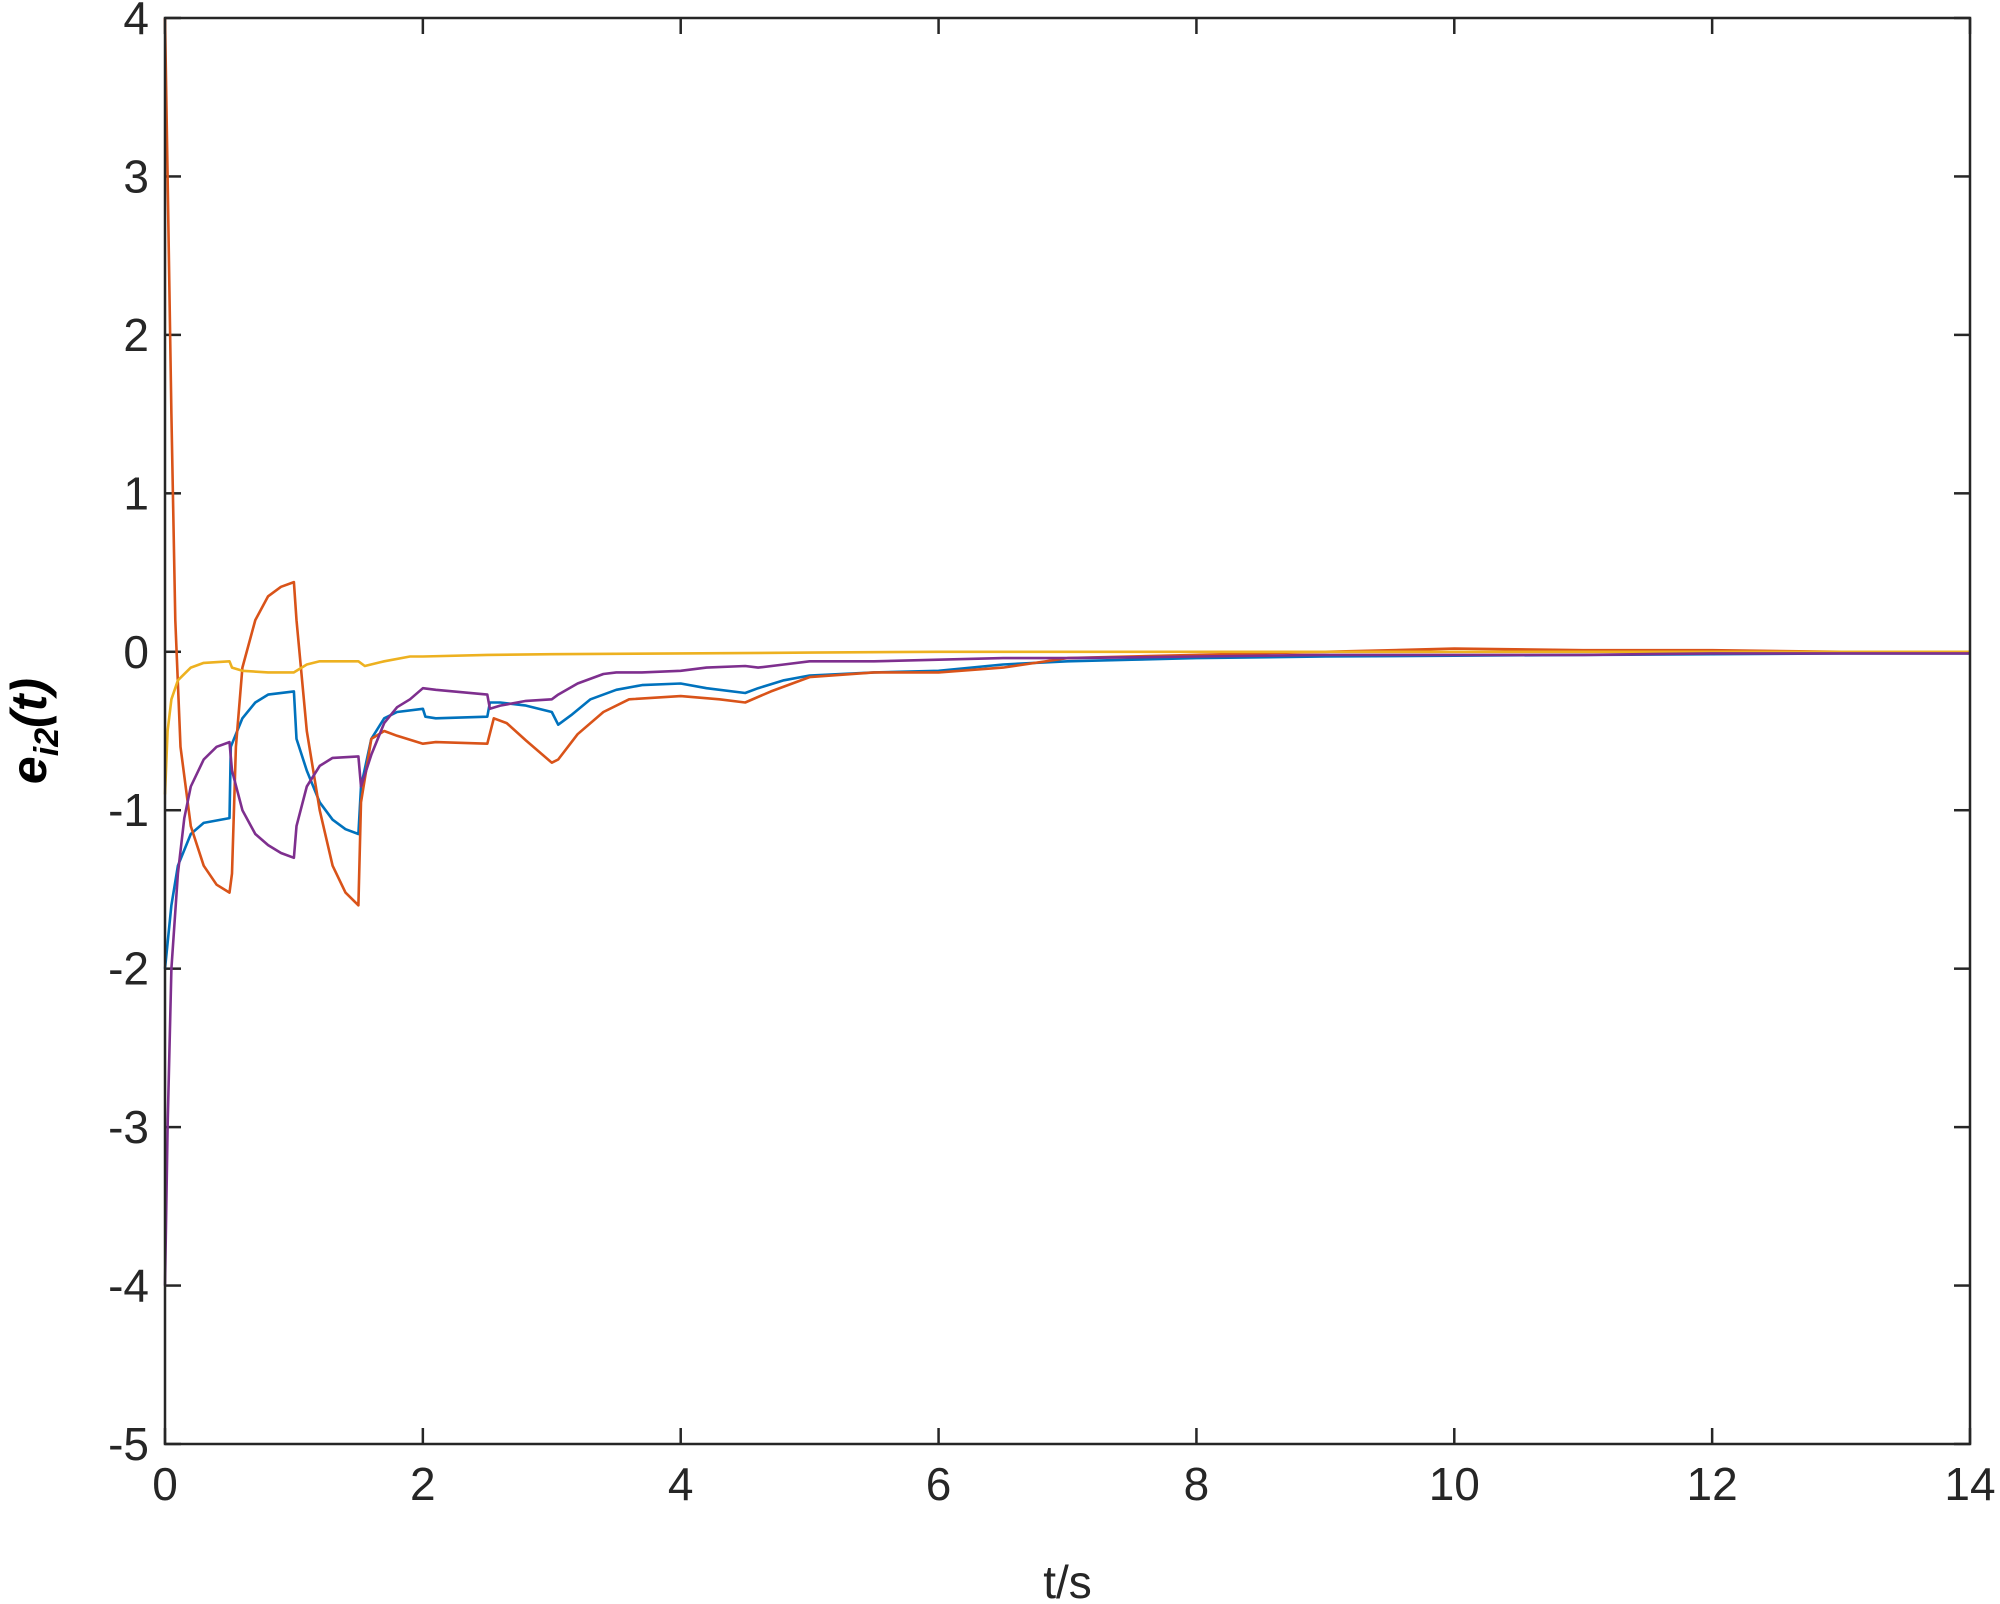  I want to click on x-tick-label: 14, so click(1969, 1484).